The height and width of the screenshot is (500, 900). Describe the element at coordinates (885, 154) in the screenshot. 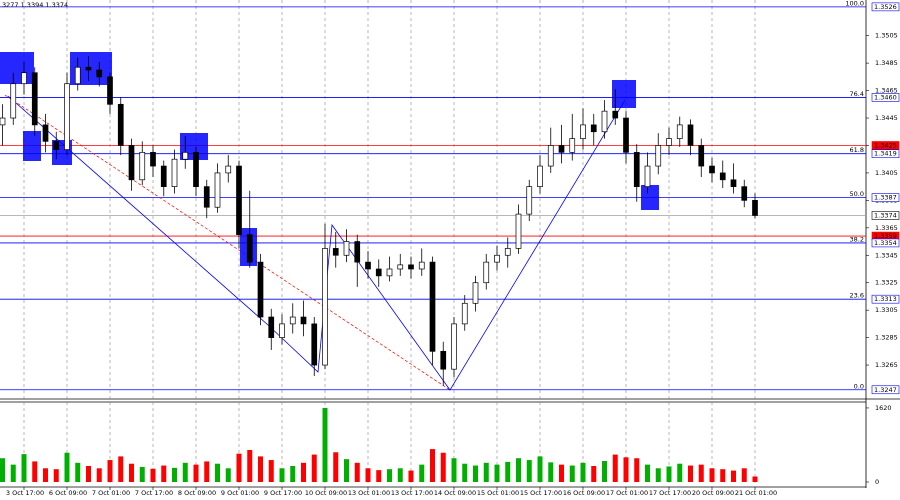

I see `level-price-label: 1.3419` at that location.